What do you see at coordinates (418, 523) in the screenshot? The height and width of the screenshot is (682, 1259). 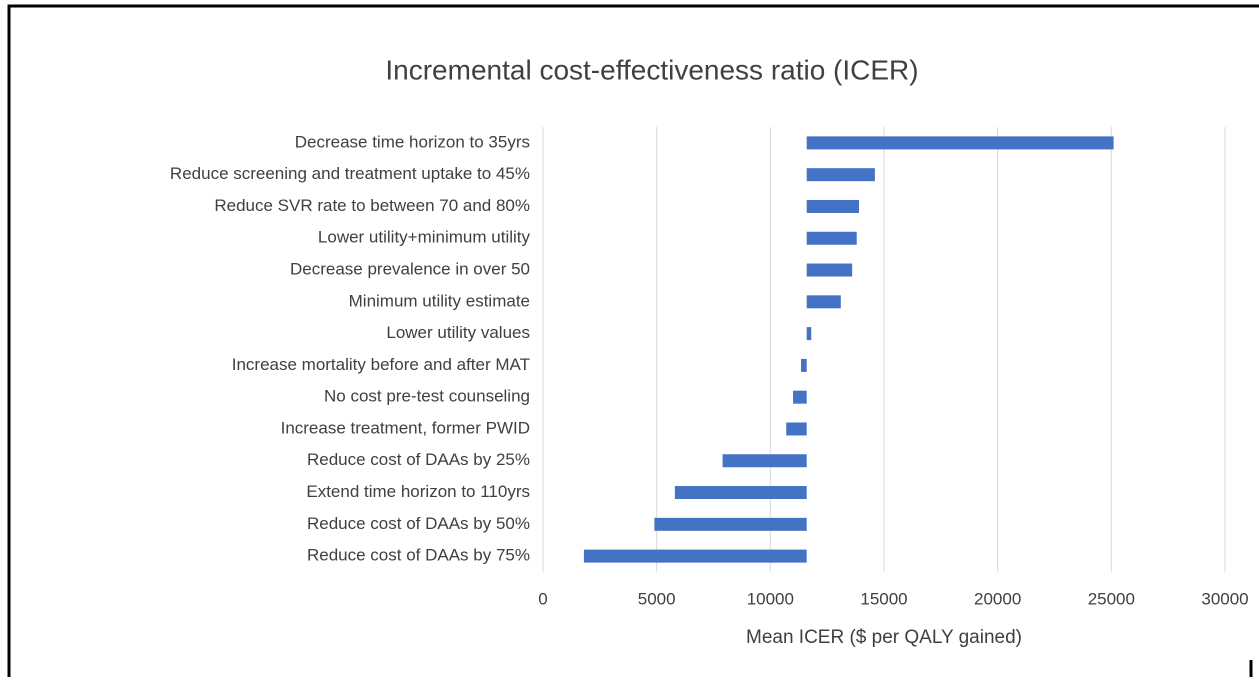 I see `y-tick-label: Reduce cost of DAAs by 50%` at bounding box center [418, 523].